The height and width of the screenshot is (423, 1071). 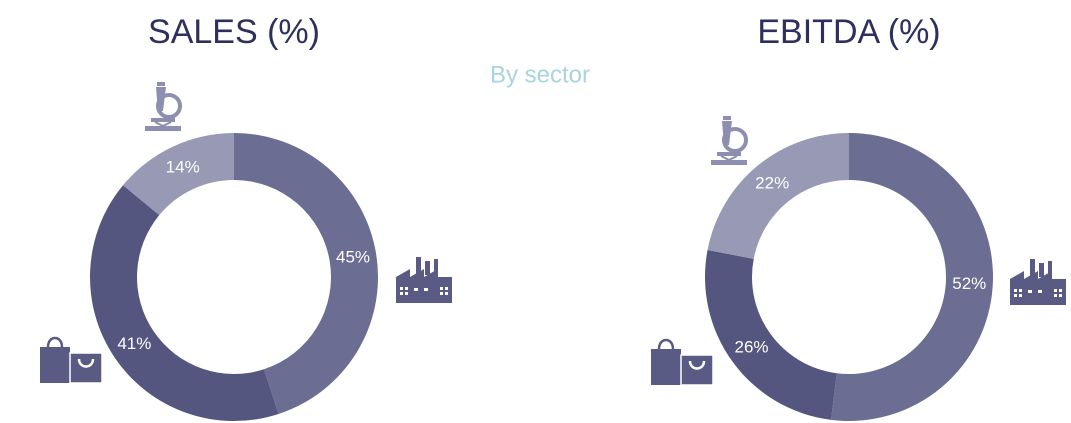 I want to click on value-label: 52%, so click(x=969, y=283).